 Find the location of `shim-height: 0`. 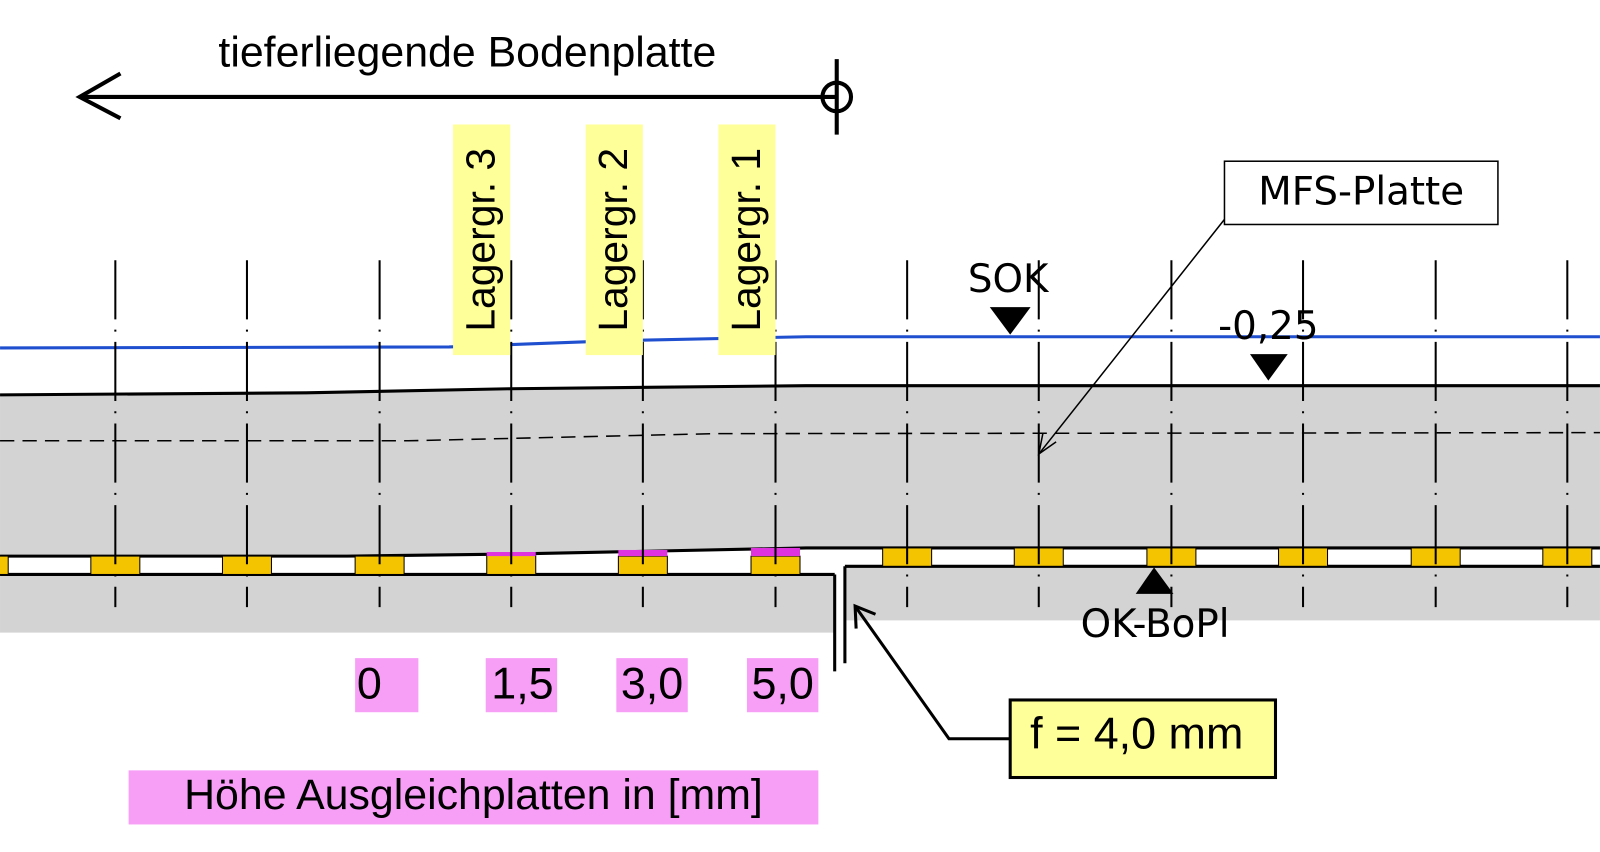

shim-height: 0 is located at coordinates (369, 683).